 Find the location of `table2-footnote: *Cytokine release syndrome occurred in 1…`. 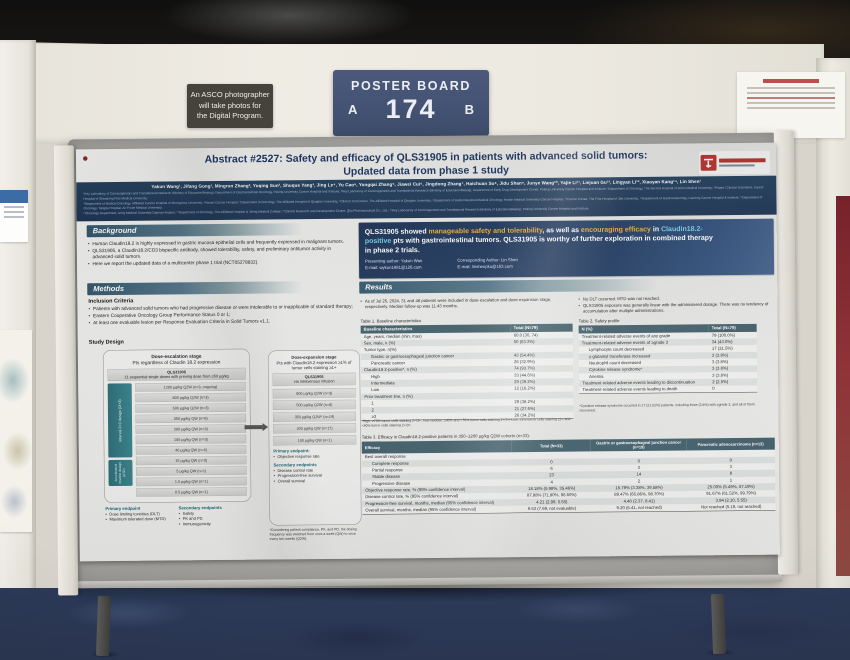

table2-footnote: *Cytokine release syndrome occurred in 1… is located at coordinates (667, 407).